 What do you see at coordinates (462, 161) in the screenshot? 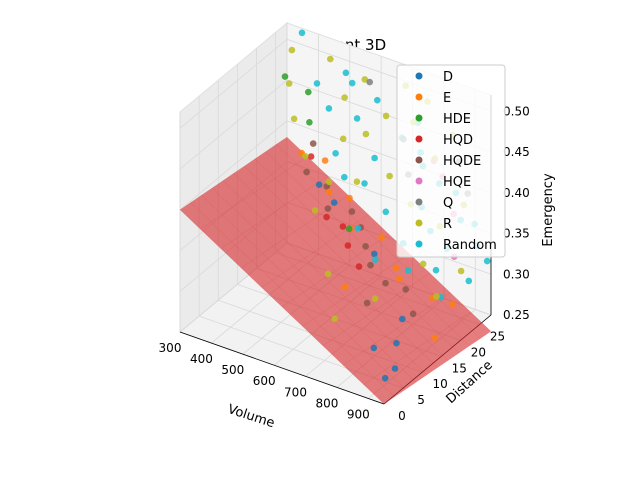
I see `legend-label-hqde: HQDE` at bounding box center [462, 161].